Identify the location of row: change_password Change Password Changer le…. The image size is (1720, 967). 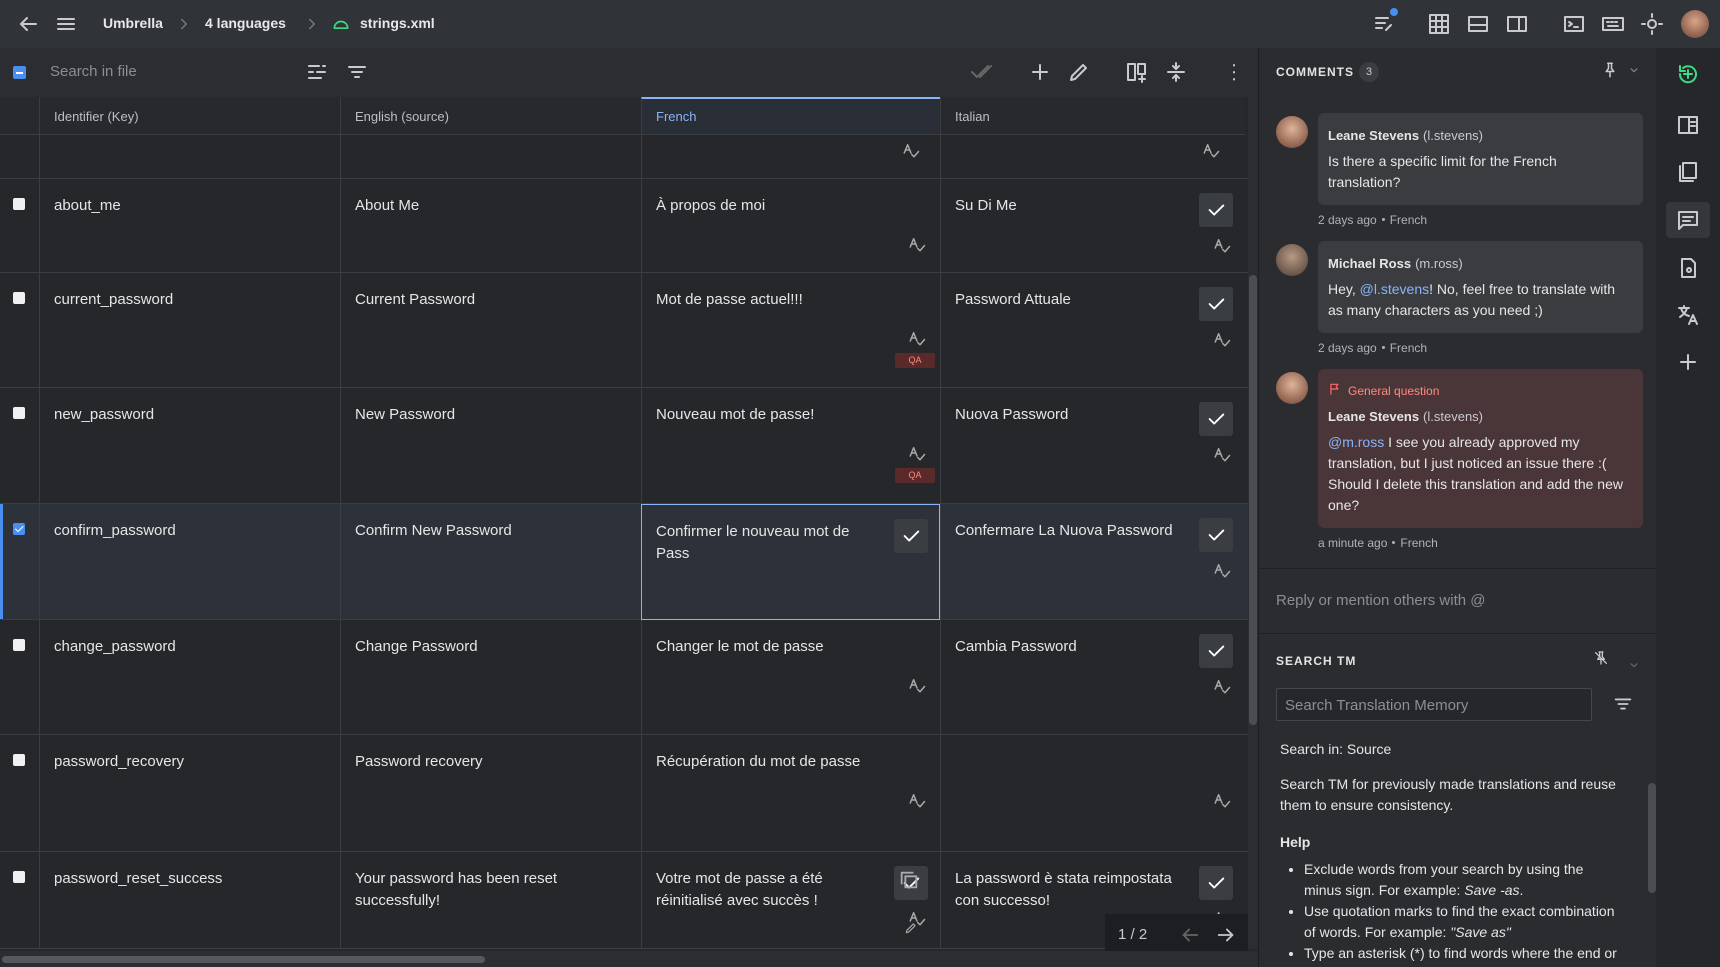
(624, 677).